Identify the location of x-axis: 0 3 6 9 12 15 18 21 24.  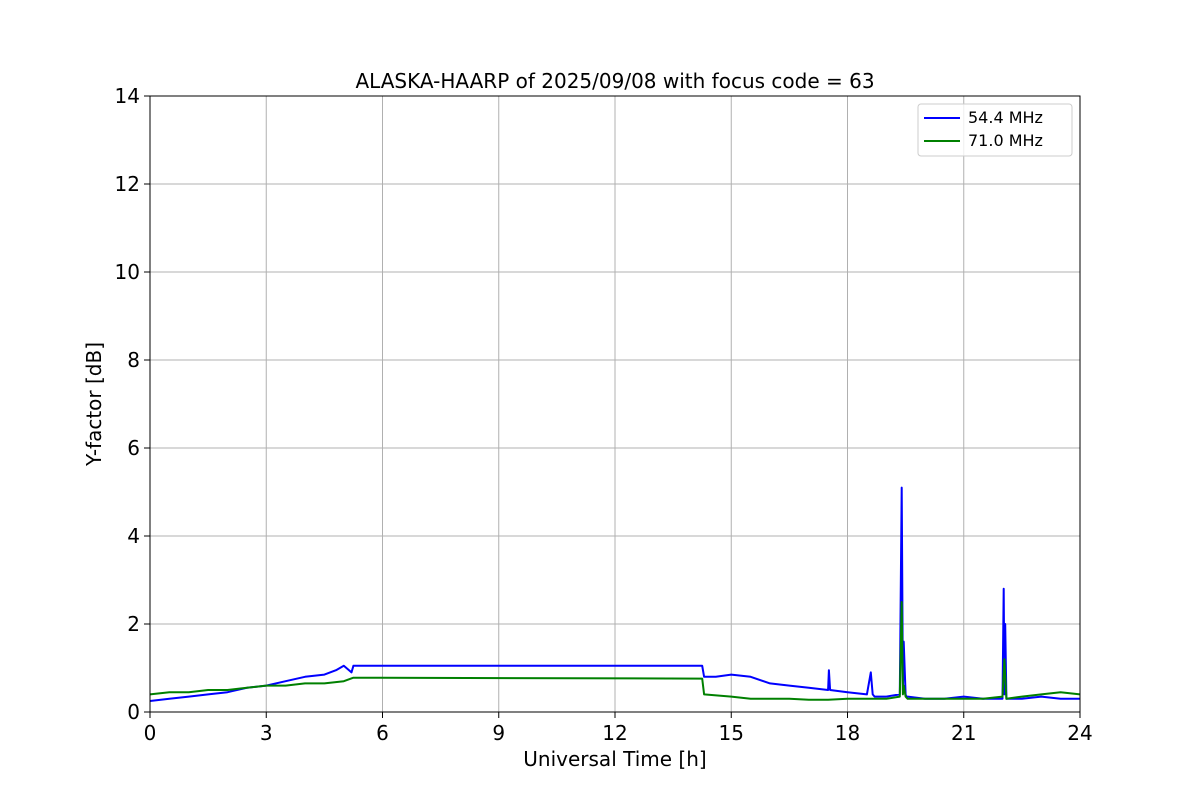
(618, 728).